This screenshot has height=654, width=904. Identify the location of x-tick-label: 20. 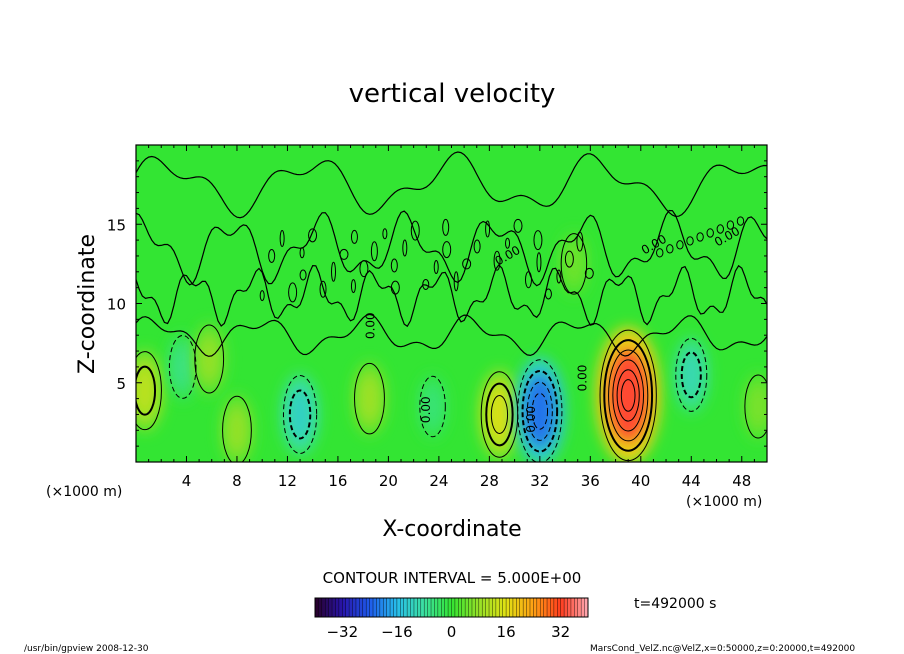
(388, 481).